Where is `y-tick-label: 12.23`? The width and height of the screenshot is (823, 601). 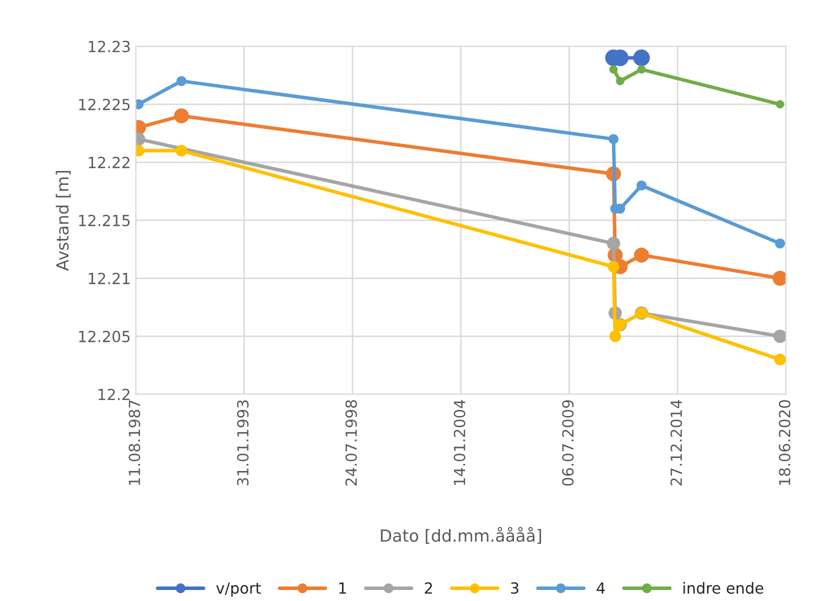 y-tick-label: 12.23 is located at coordinates (109, 46).